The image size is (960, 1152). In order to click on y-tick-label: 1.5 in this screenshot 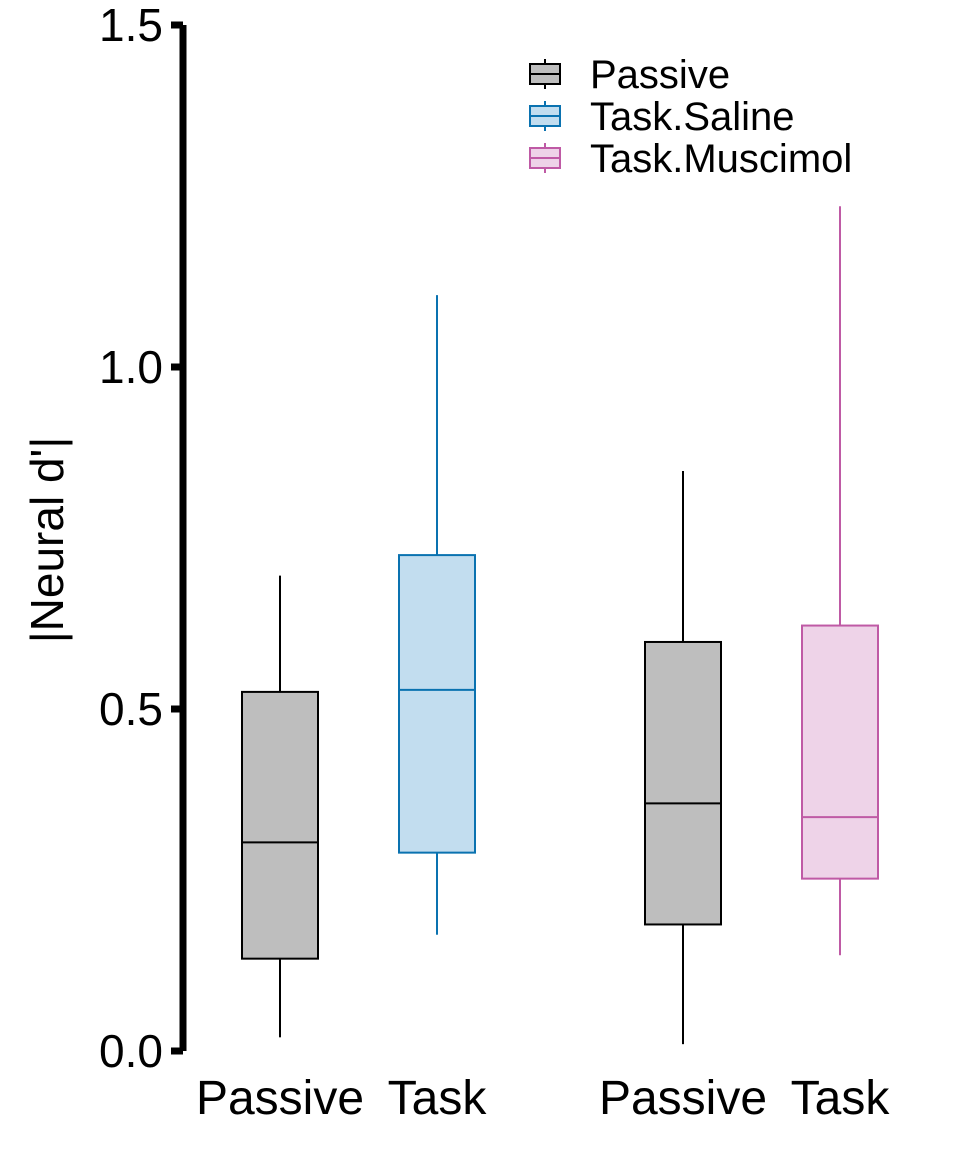, I will do `click(131, 25)`.